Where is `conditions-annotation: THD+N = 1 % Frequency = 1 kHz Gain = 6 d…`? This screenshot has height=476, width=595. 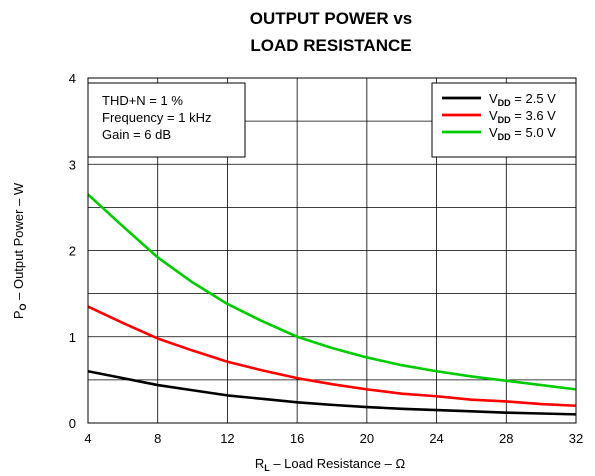
conditions-annotation: THD+N = 1 % Frequency = 1 kHz Gain = 6 d… is located at coordinates (166, 120).